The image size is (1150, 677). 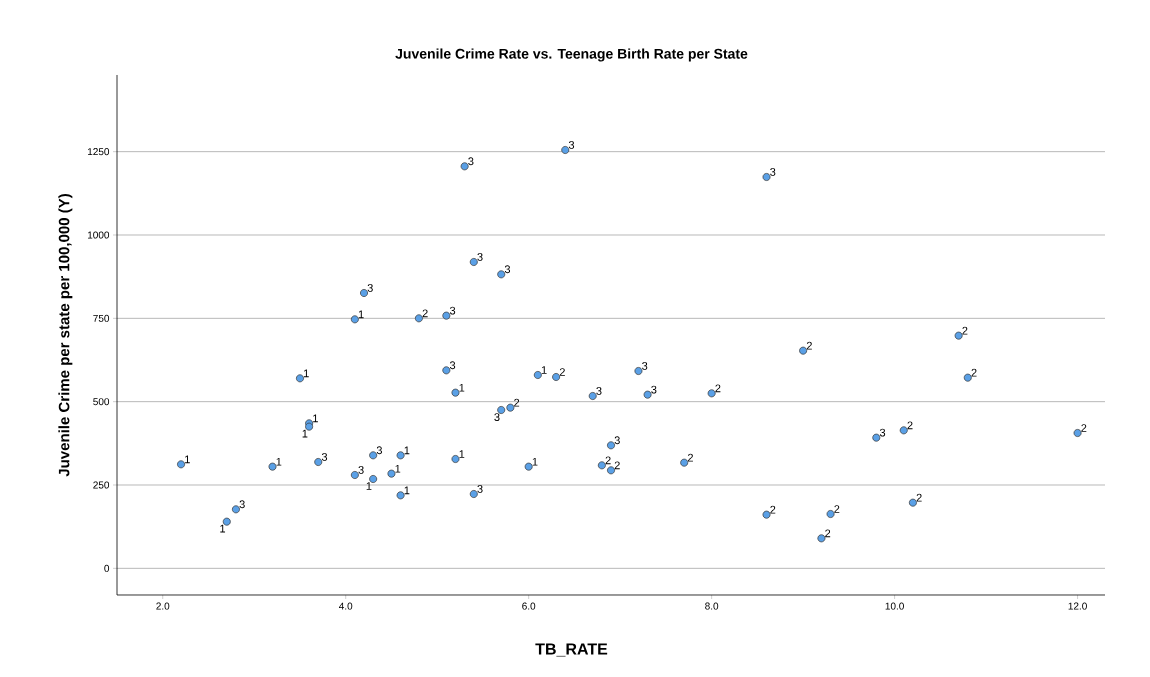 What do you see at coordinates (101, 485) in the screenshot?
I see `y-tick-label: 250` at bounding box center [101, 485].